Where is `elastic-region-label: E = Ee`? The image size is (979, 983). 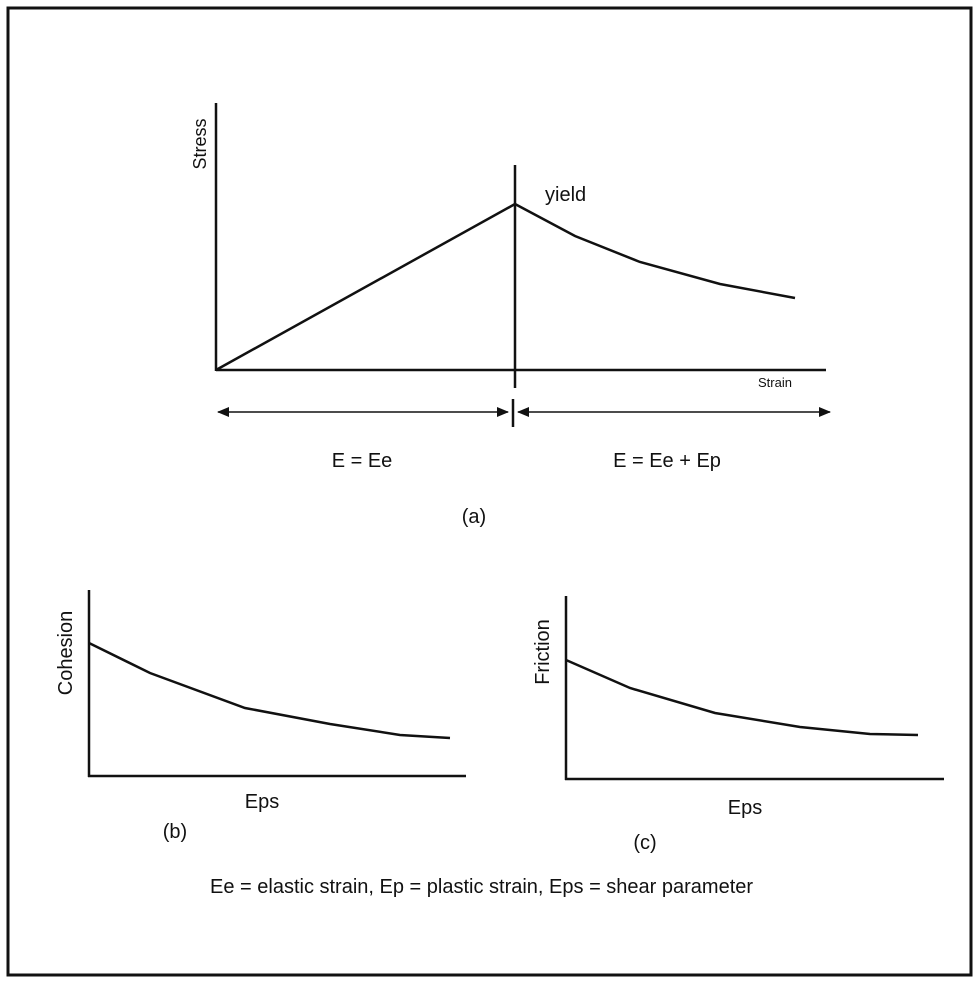 elastic-region-label: E = Ee is located at coordinates (362, 461).